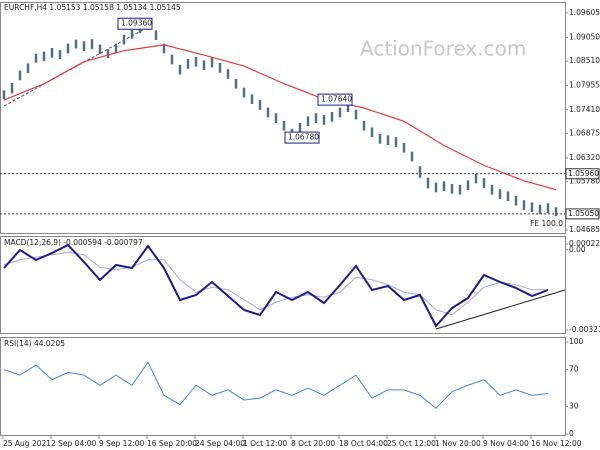 This screenshot has height=450, width=600. What do you see at coordinates (584, 243) in the screenshot?
I see `y-tick-label: 0.000226` at bounding box center [584, 243].